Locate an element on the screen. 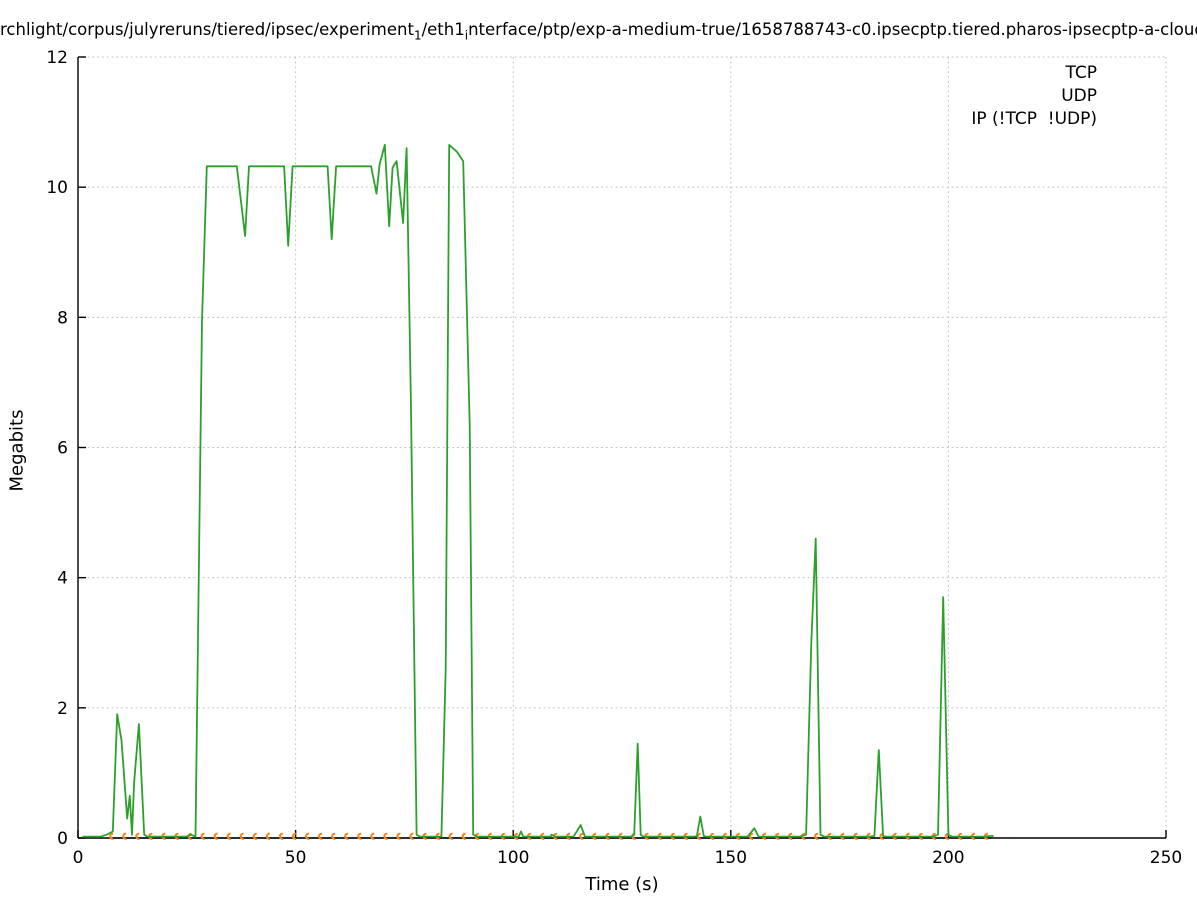  y-axis-label: Megabits is located at coordinates (17, 450).